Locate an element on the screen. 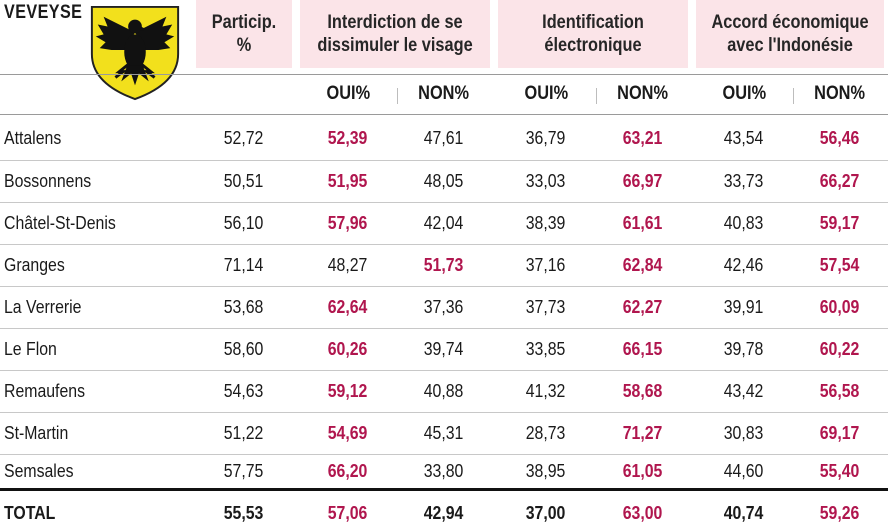 This screenshot has height=532, width=888. participation-total: 55,53 is located at coordinates (244, 513).